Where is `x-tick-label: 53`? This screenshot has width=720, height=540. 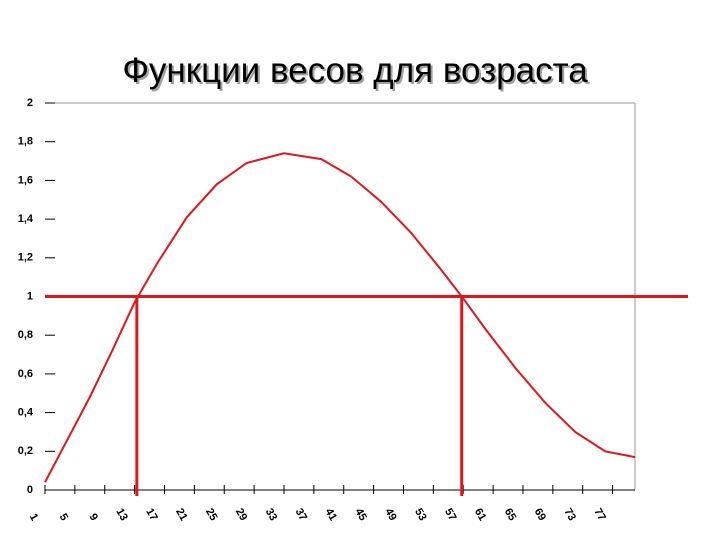
x-tick-label: 53 is located at coordinates (420, 514).